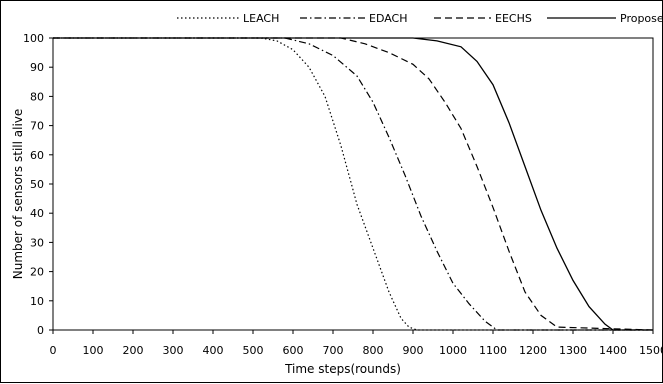  What do you see at coordinates (37, 67) in the screenshot?
I see `y-tick-label: 90` at bounding box center [37, 67].